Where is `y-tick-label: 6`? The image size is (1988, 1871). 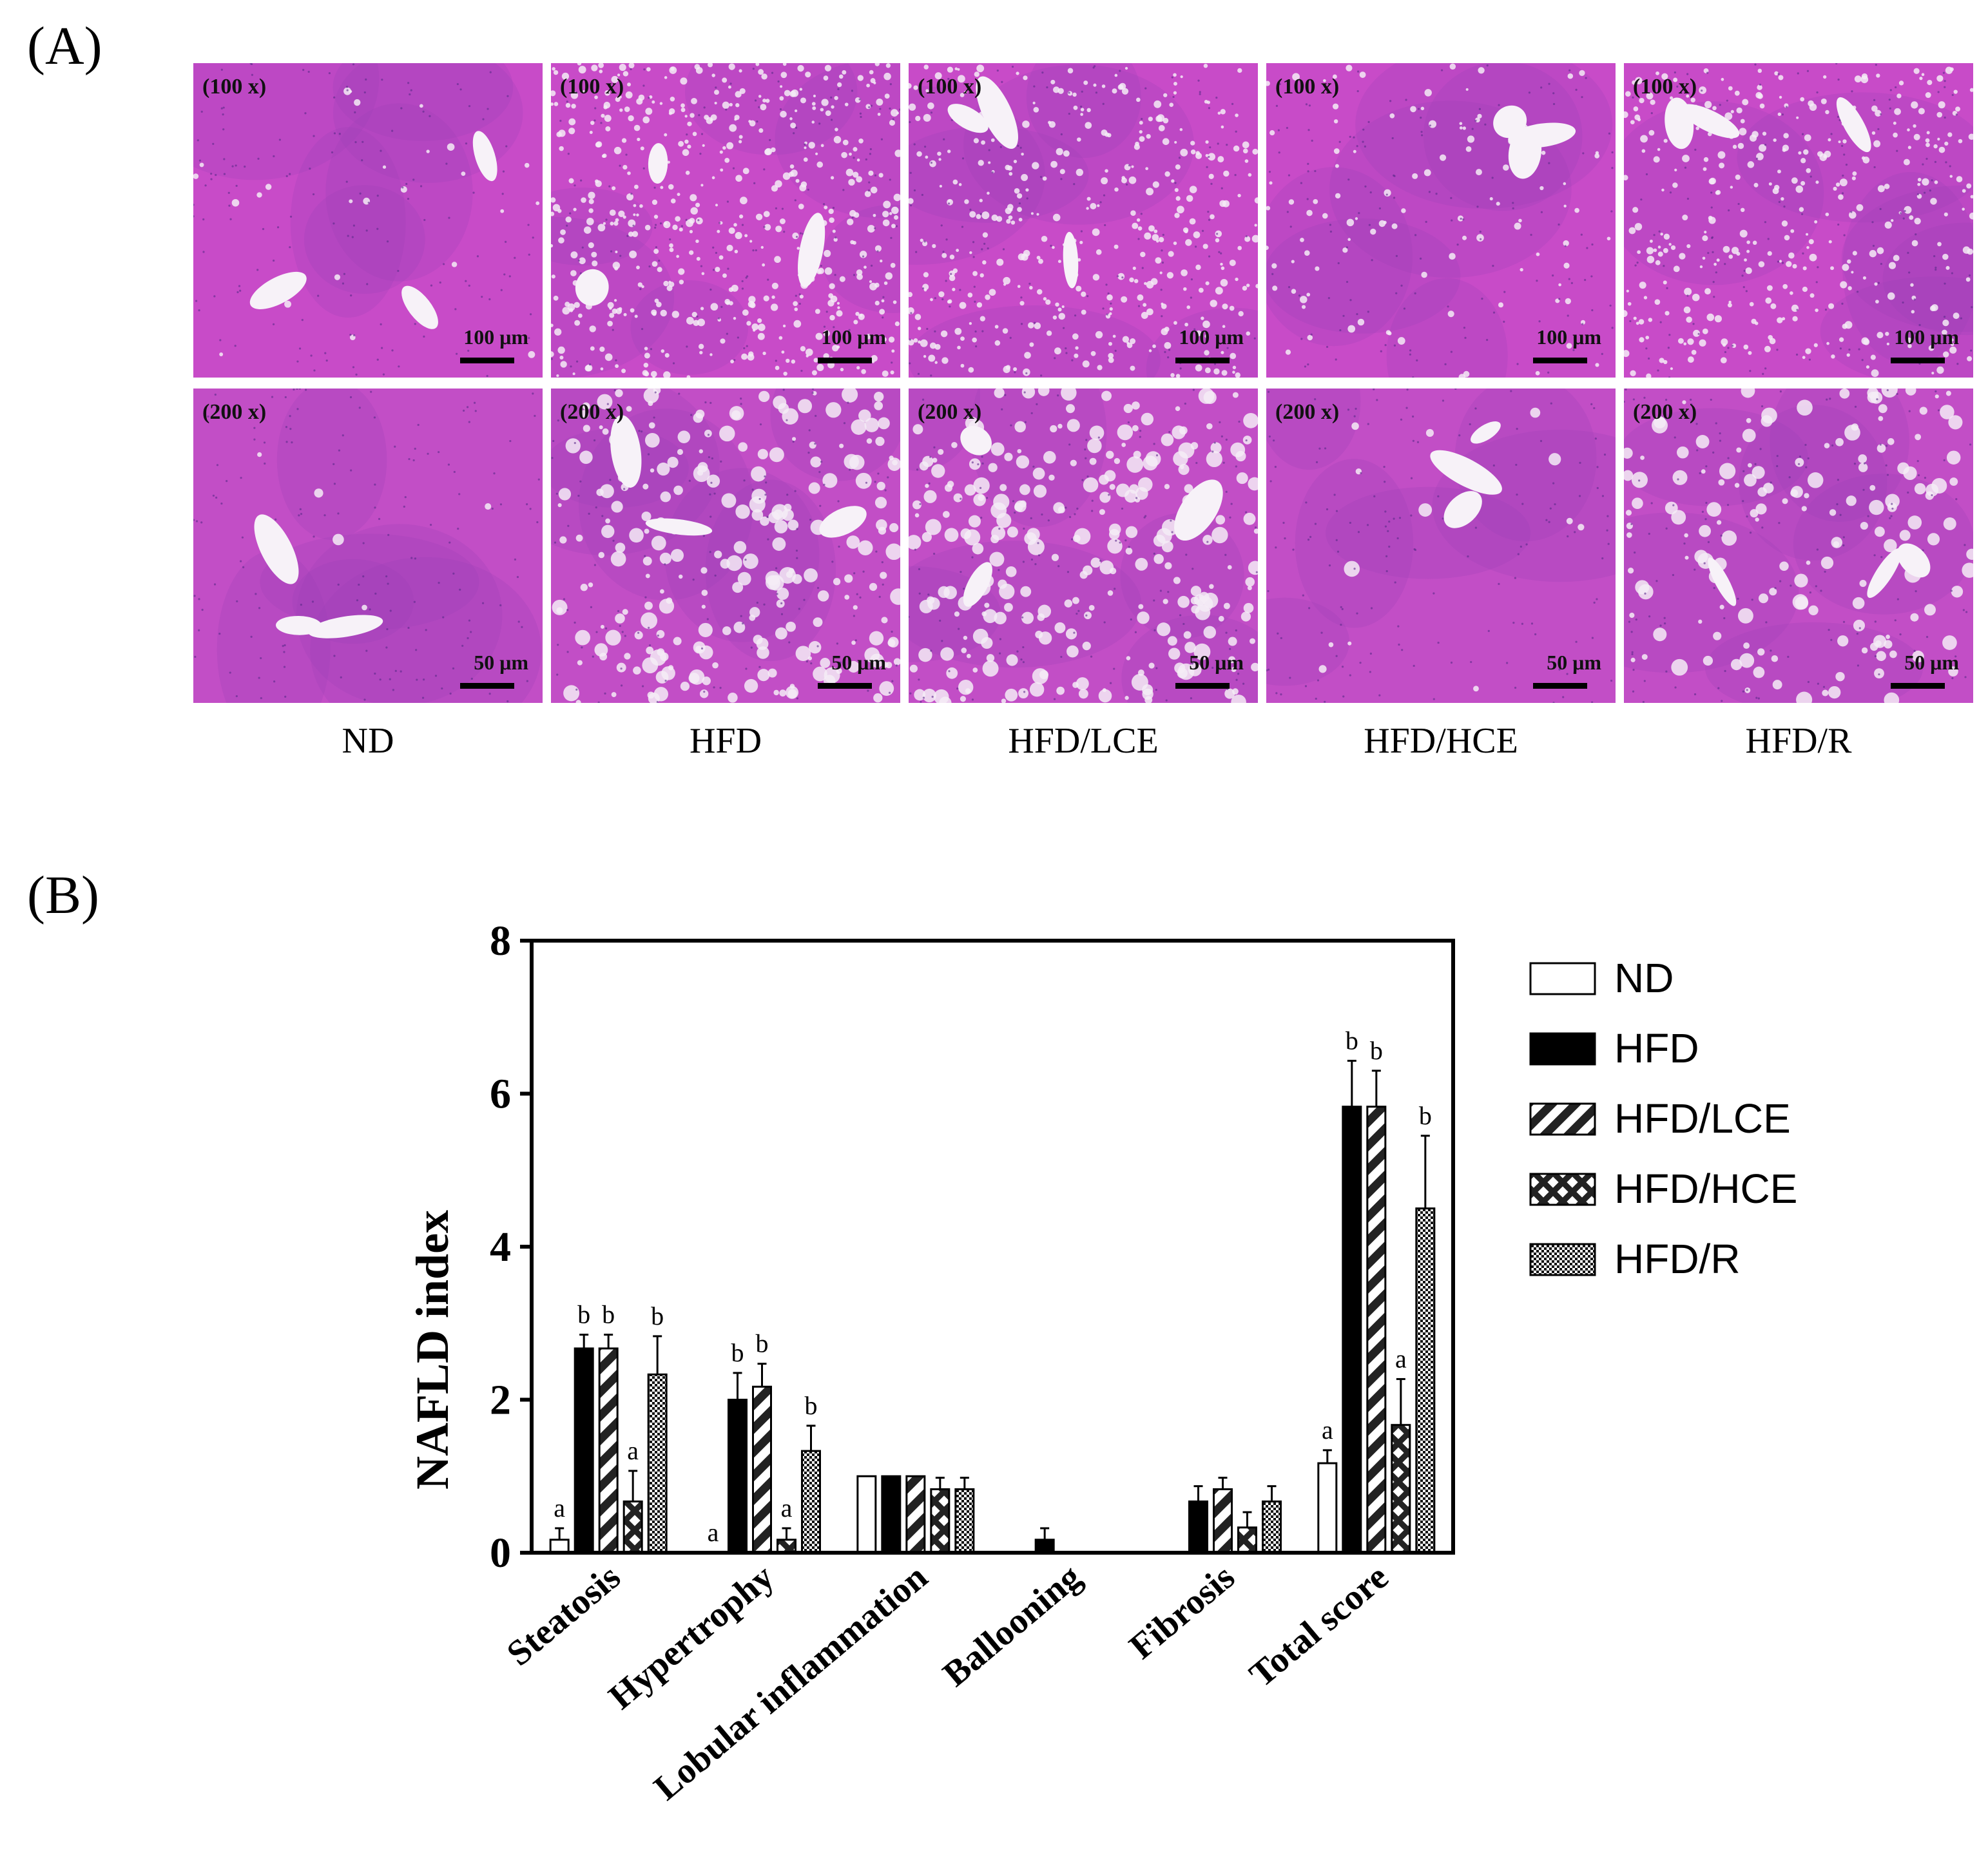 y-tick-label: 6 is located at coordinates (500, 1094).